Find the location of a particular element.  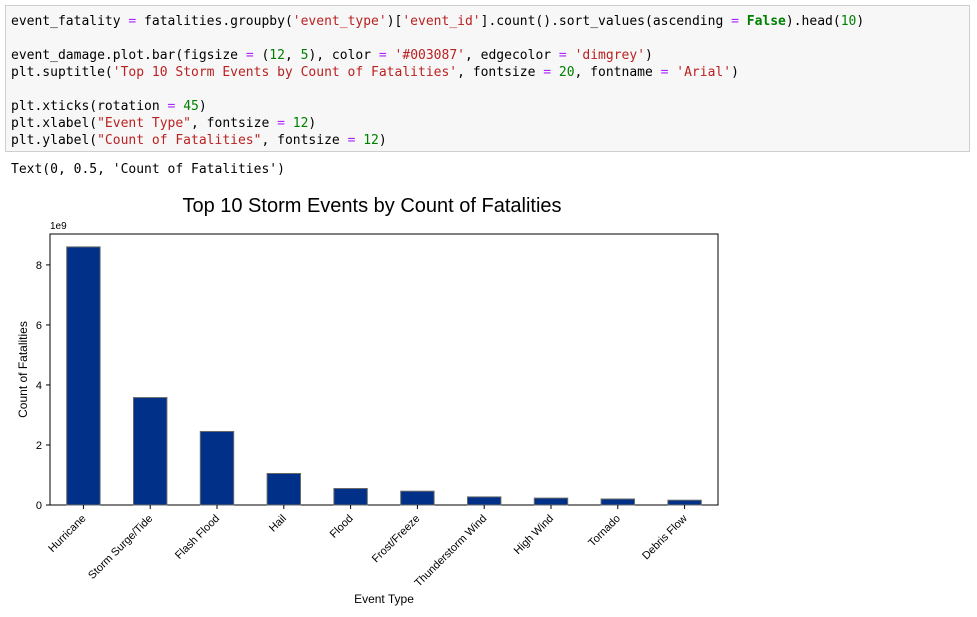

code-token: 10 is located at coordinates (848, 21).